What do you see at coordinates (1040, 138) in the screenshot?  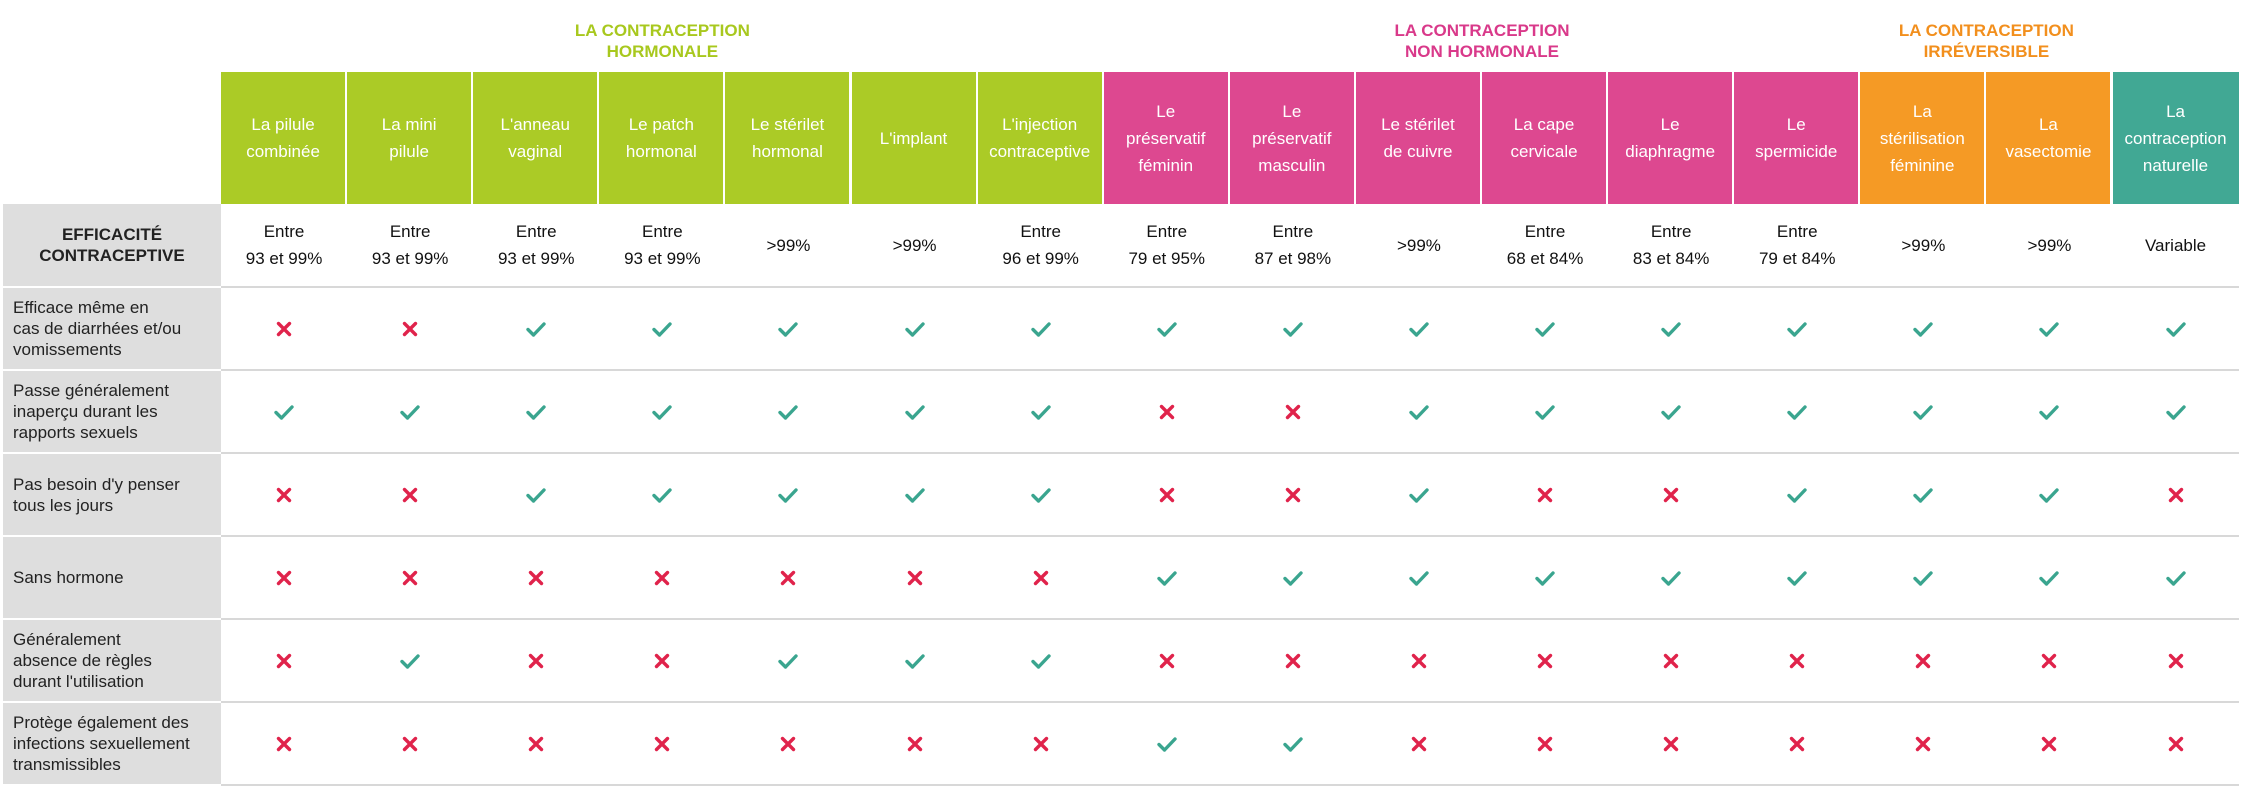 I see `column-header: L'injection contraceptive` at bounding box center [1040, 138].